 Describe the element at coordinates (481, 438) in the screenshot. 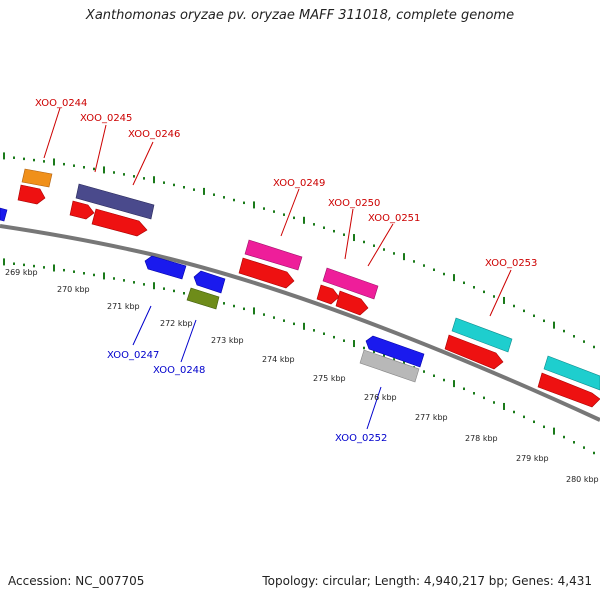

I see `tick-label-278: 278 kbp` at that location.